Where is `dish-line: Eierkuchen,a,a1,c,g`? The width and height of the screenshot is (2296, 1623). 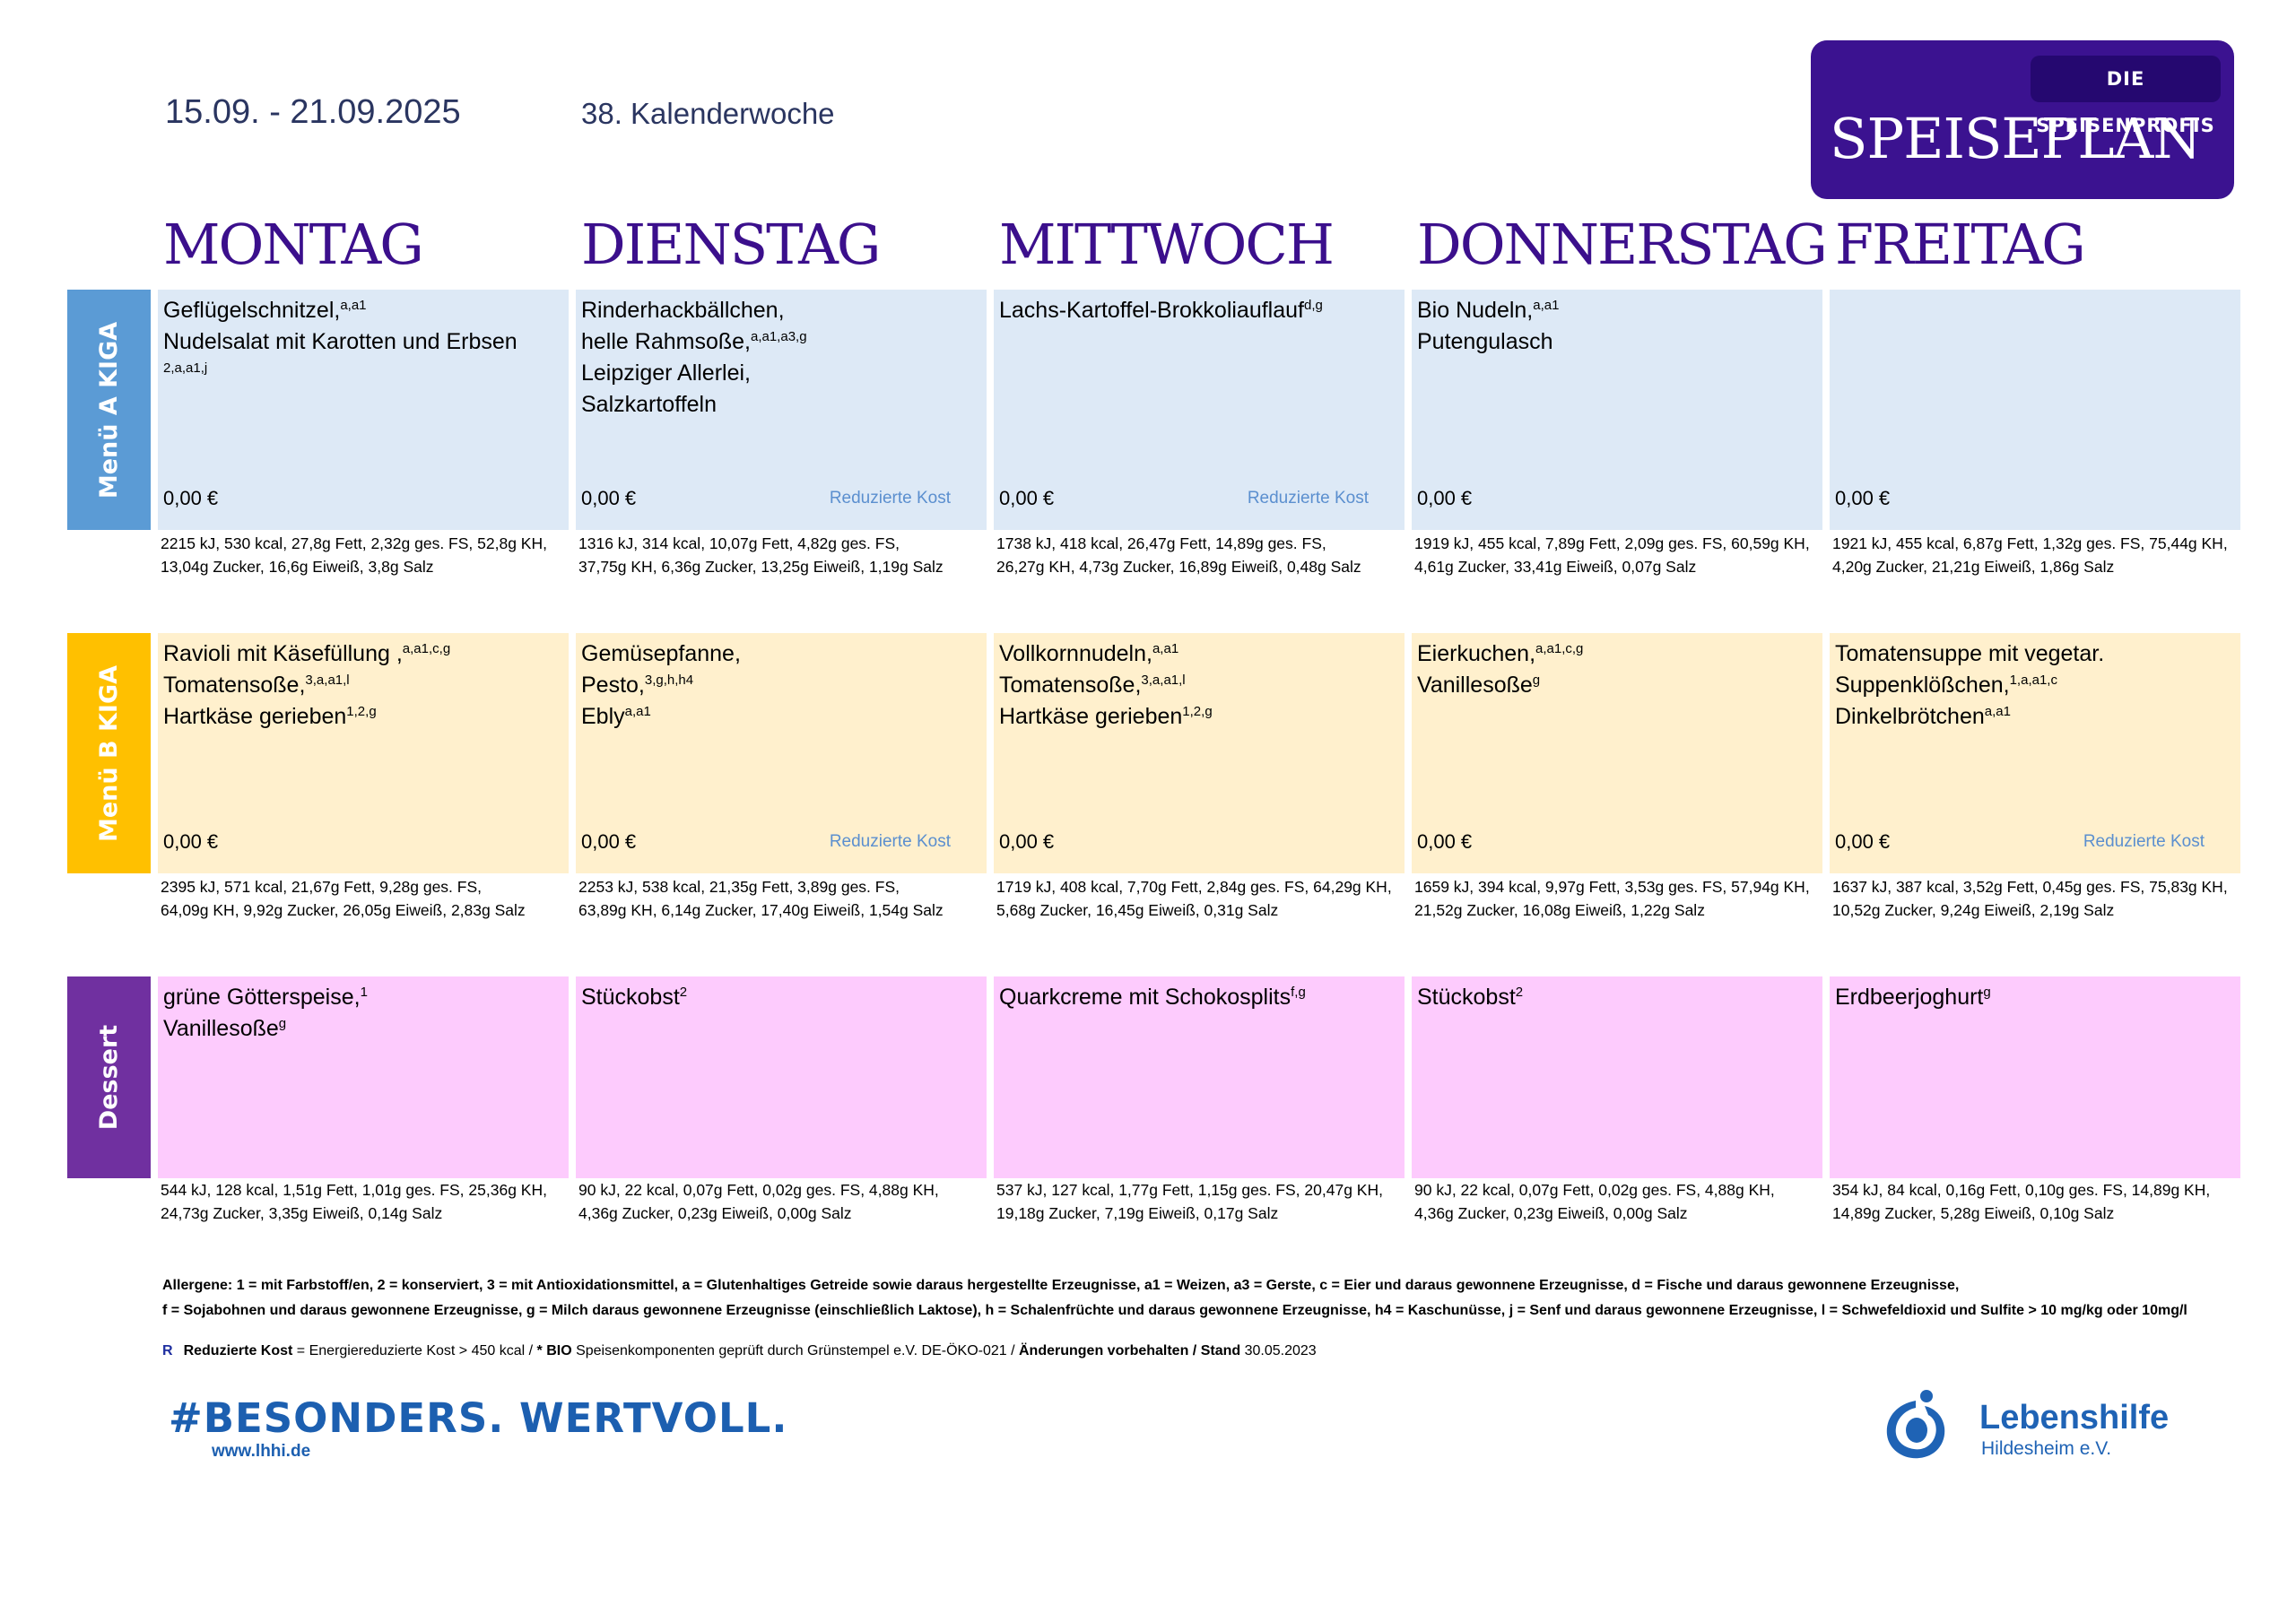 dish-line: Eierkuchen,a,a1,c,g is located at coordinates (1617, 654).